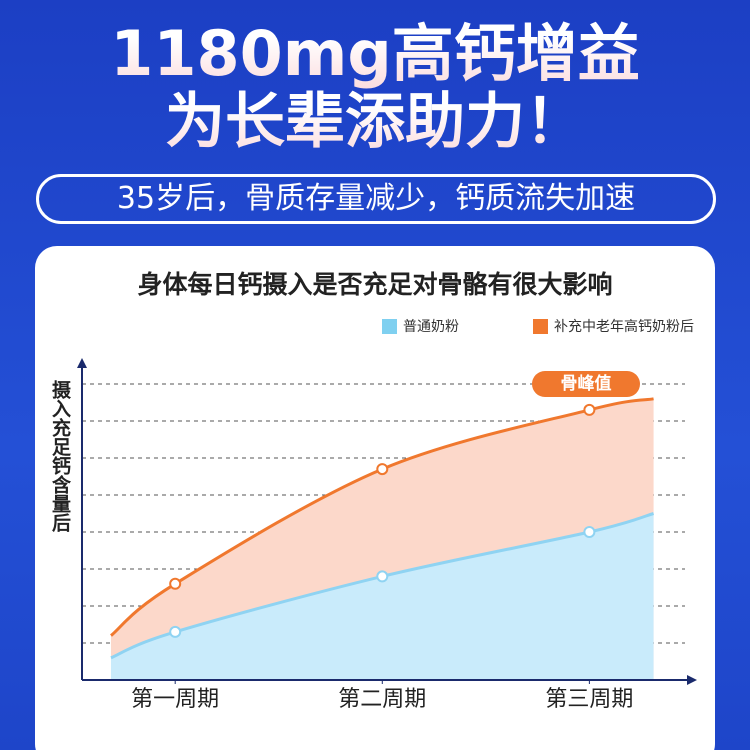  I want to click on legend-label: 补充中老年高钙奶粉后, so click(624, 326).